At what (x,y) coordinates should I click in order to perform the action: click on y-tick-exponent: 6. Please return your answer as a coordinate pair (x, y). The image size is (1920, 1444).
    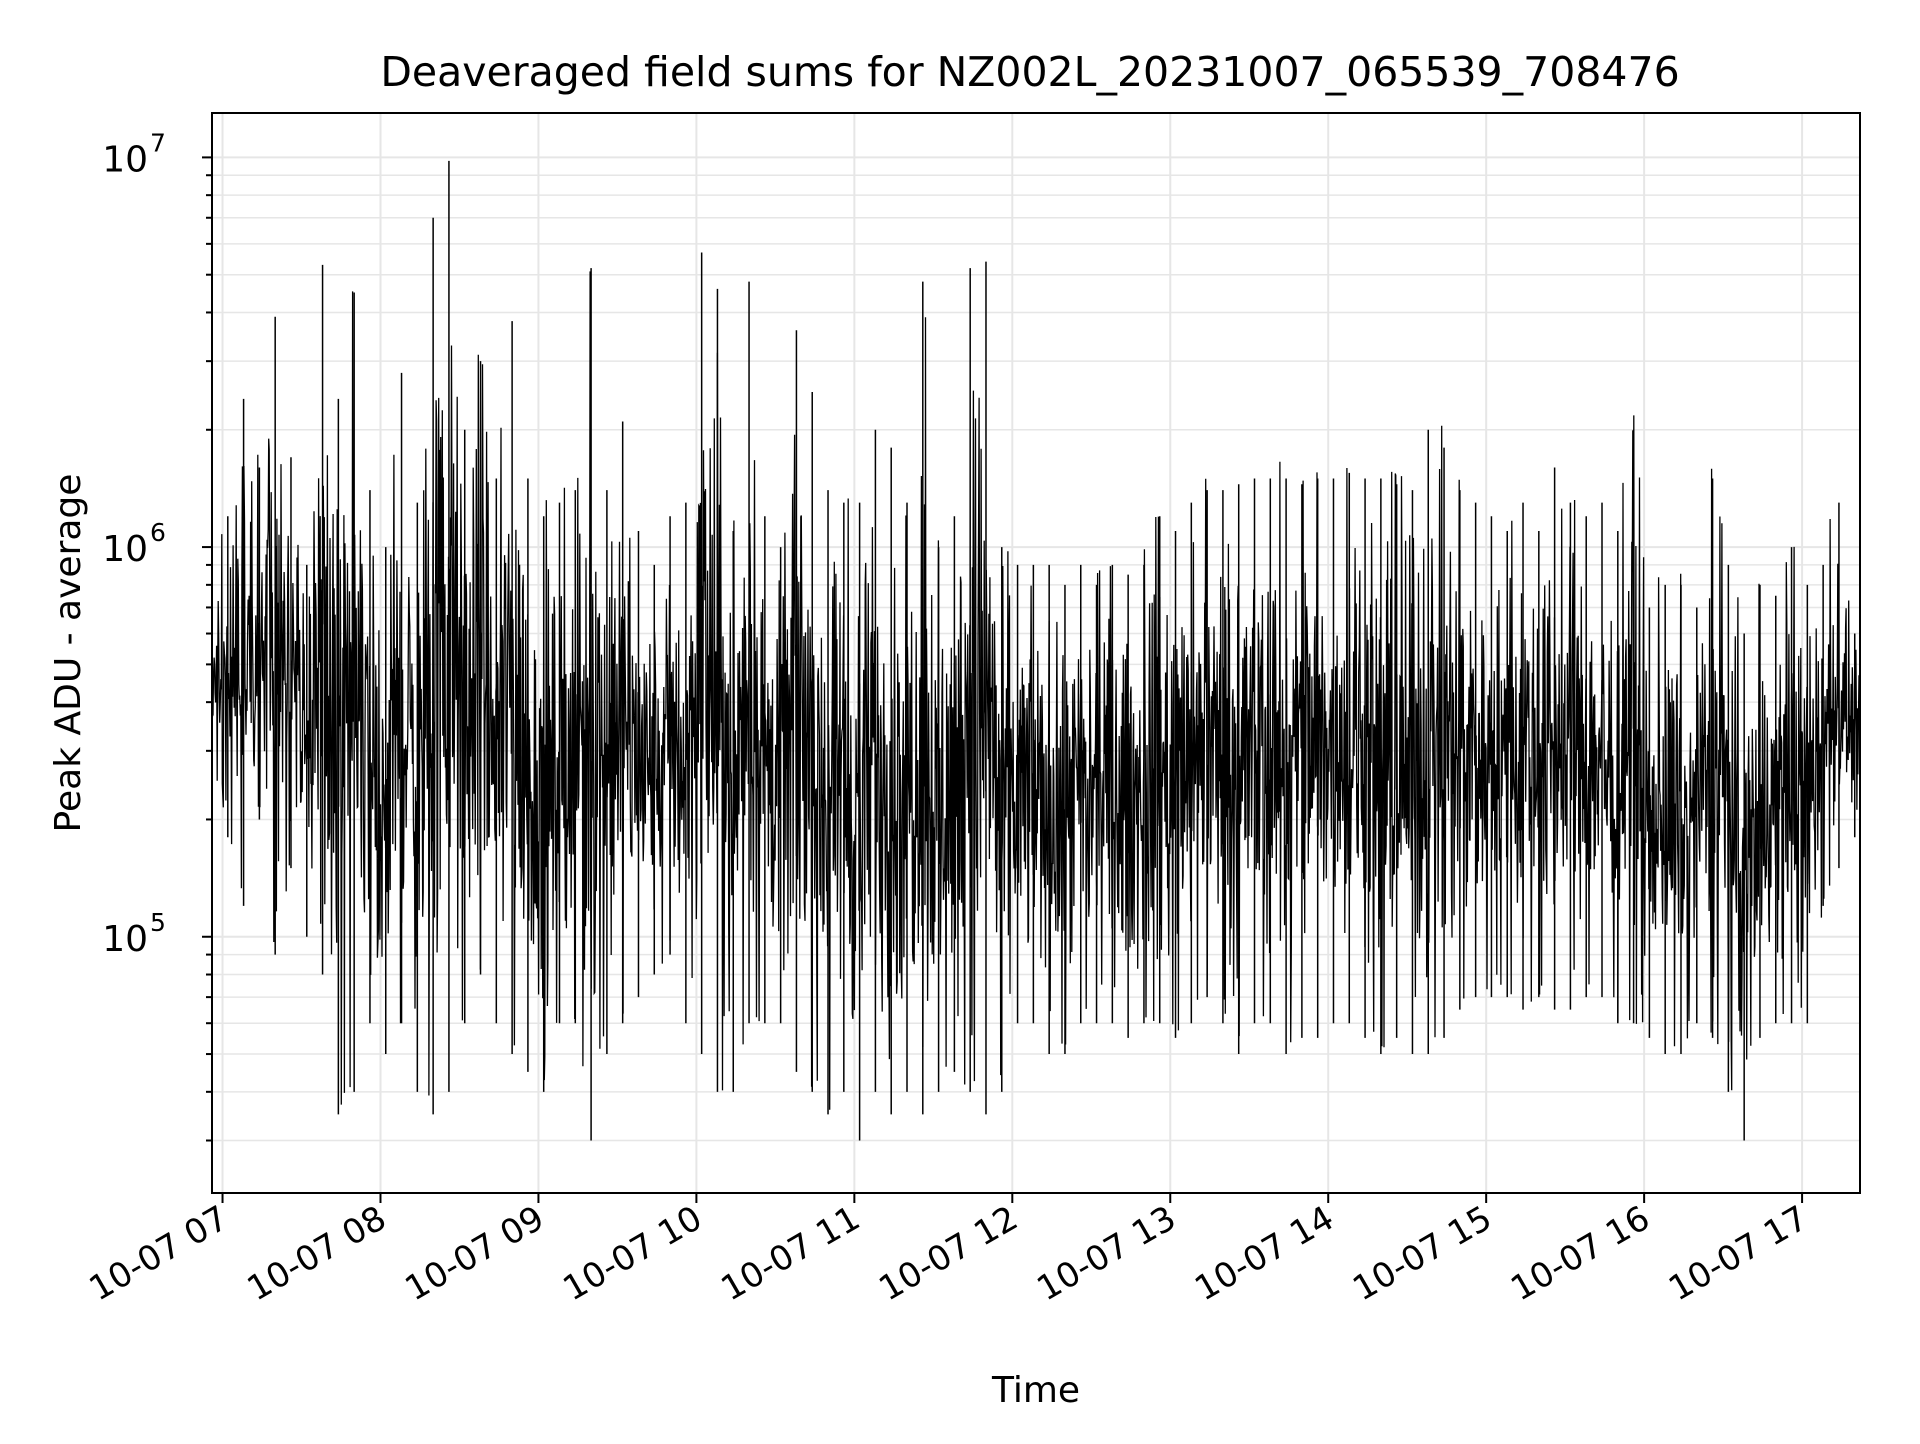
    Looking at the image, I should click on (158, 532).